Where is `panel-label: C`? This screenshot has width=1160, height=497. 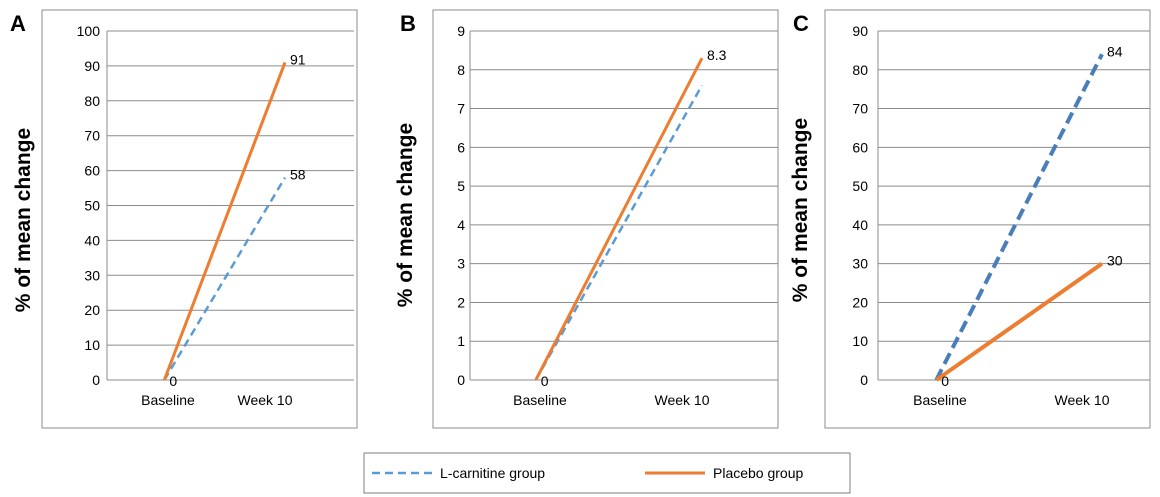 panel-label: C is located at coordinates (801, 23).